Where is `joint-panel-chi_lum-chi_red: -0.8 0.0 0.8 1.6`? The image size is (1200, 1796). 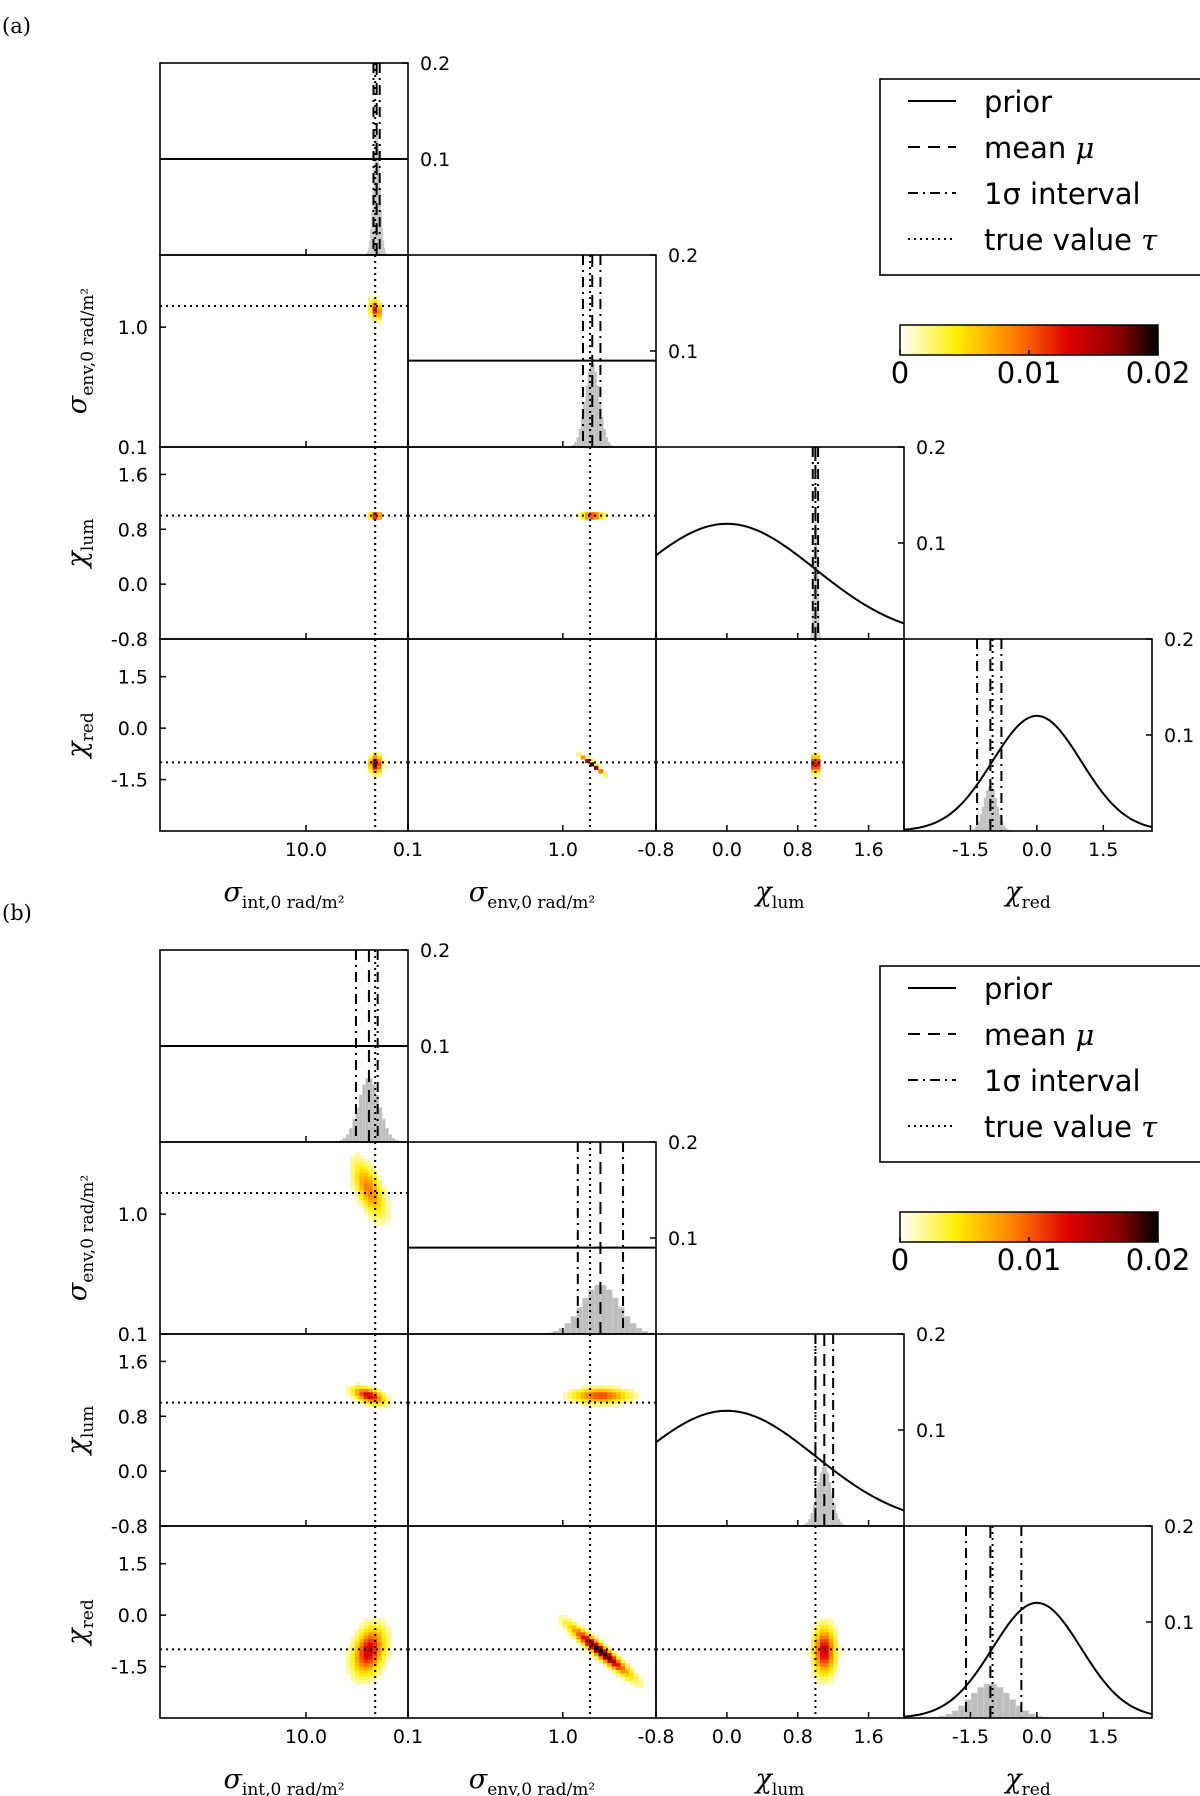 joint-panel-chi_lum-chi_red: -0.8 0.0 0.8 1.6 is located at coordinates (771, 749).